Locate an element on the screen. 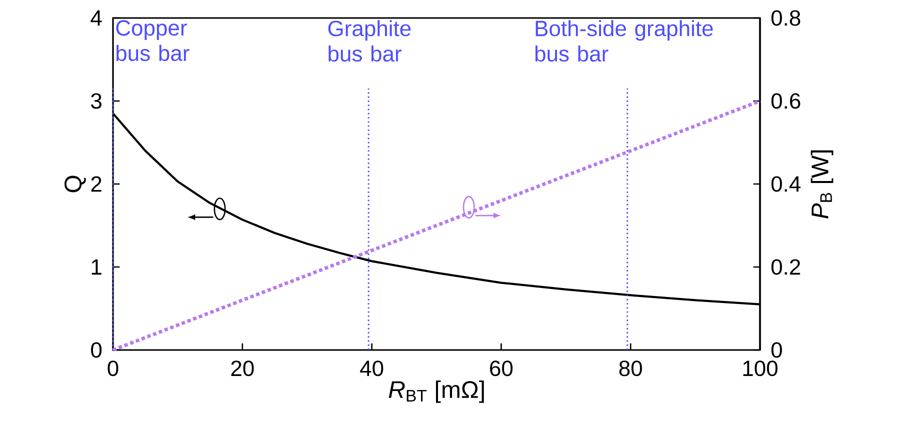 The width and height of the screenshot is (904, 447). y2-tick-label: 0 is located at coordinates (776, 350).